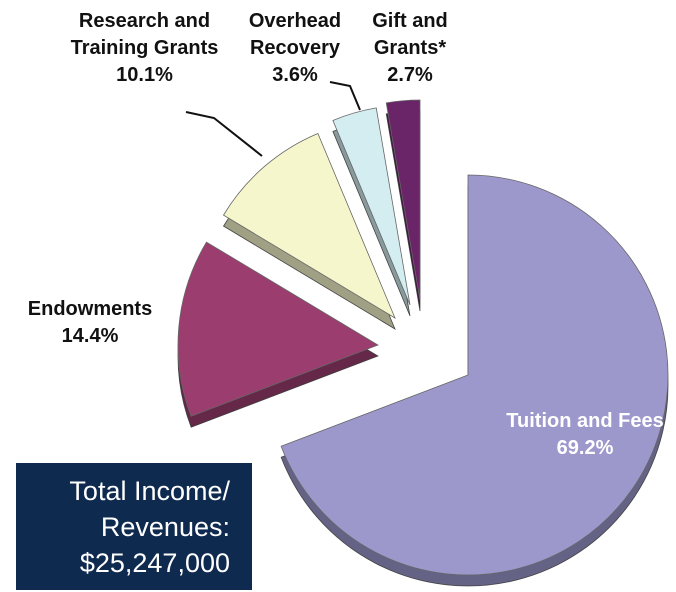 This screenshot has width=676, height=592. I want to click on category-name: Tuition and Fees, so click(585, 421).